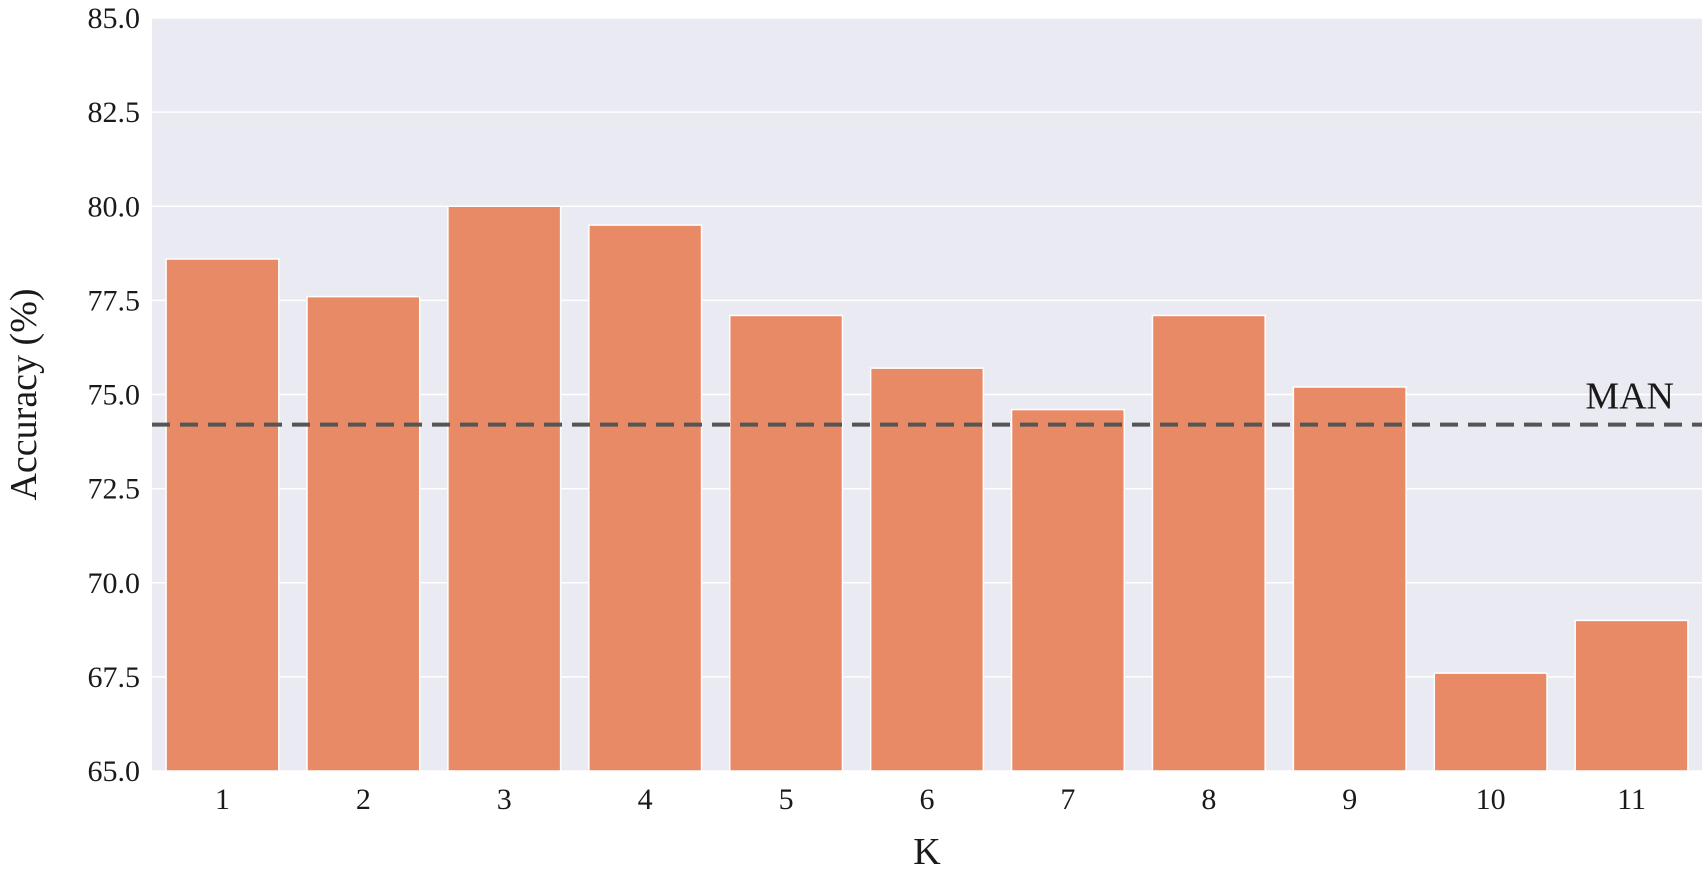  Describe the element at coordinates (114, 18) in the screenshot. I see `y-tick-label: 85.0` at that location.